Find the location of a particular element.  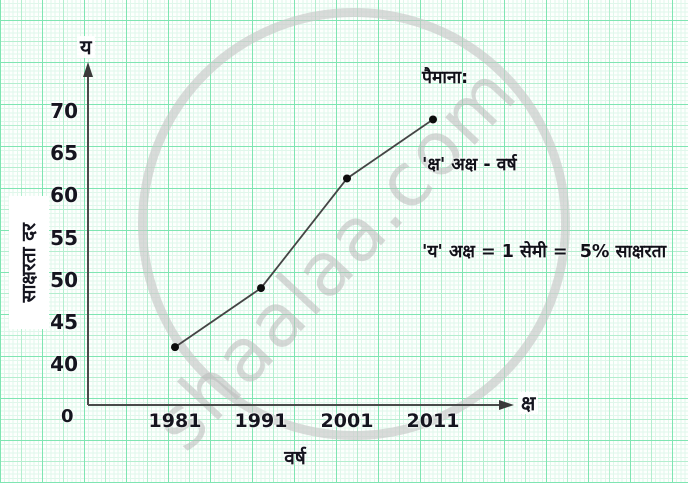

scale-legend-title: पैमाना: is located at coordinates (445, 78).